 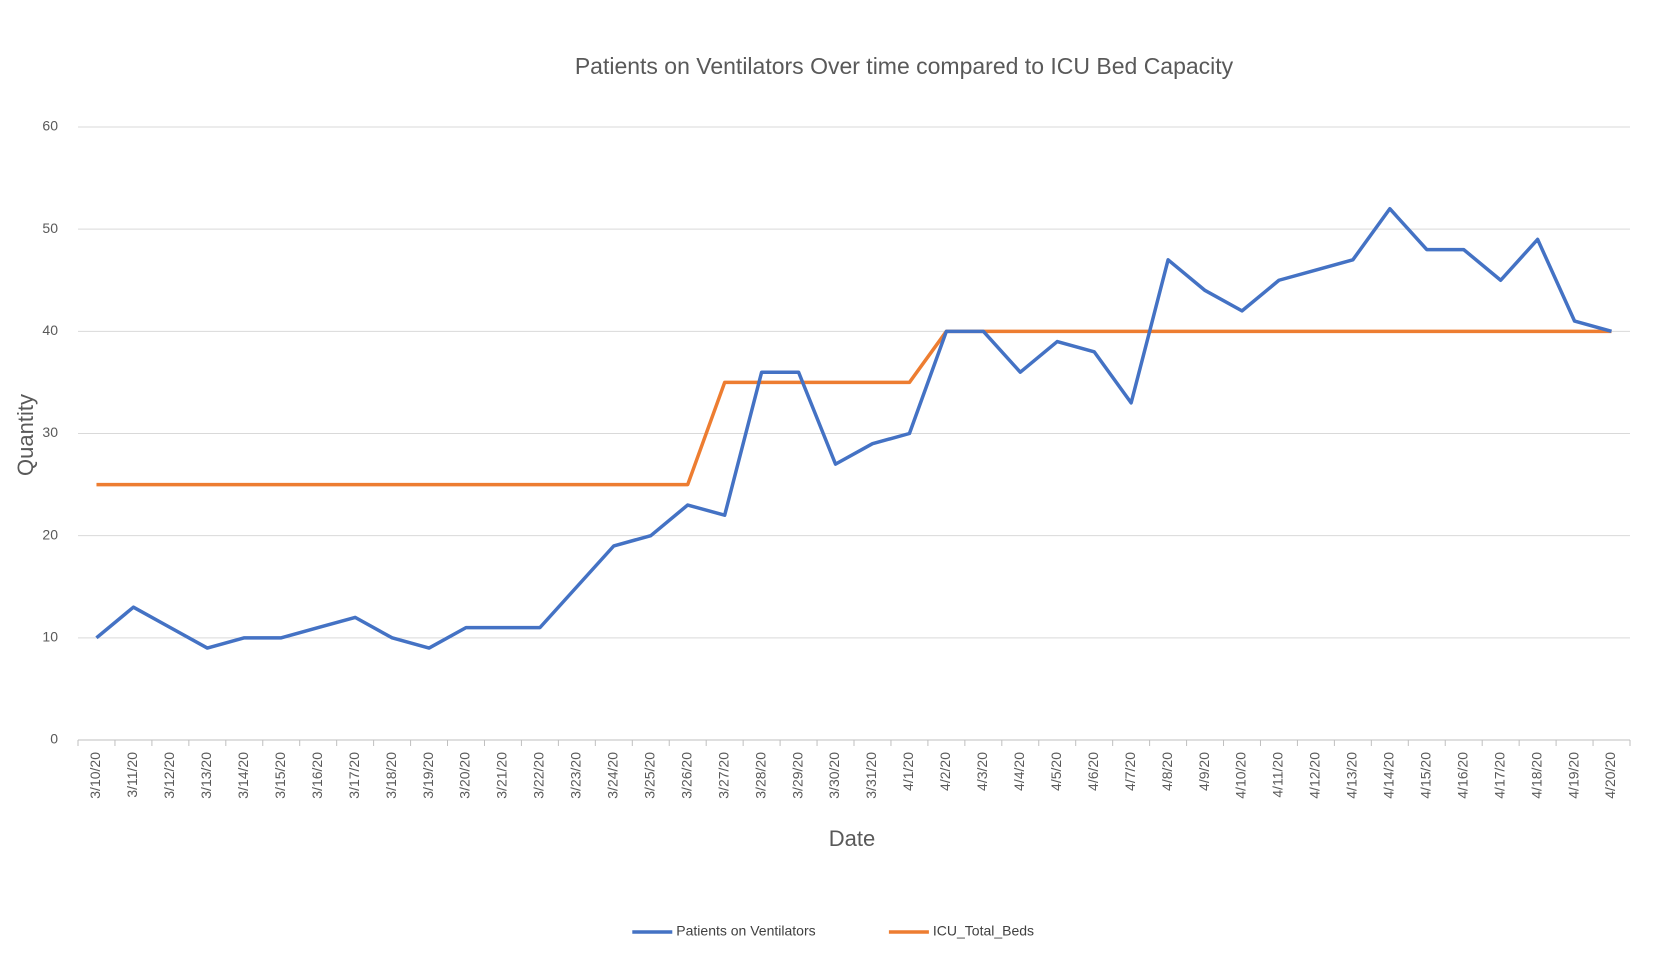 What do you see at coordinates (25, 435) in the screenshot?
I see `y-axis-title: Quantity` at bounding box center [25, 435].